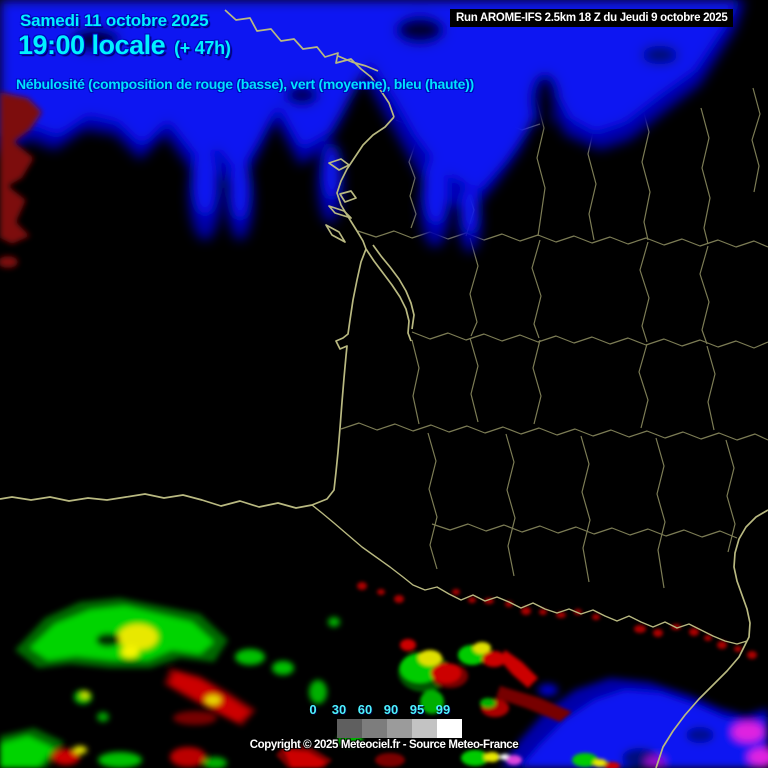 The image size is (768, 768). Describe the element at coordinates (391, 709) in the screenshot. I see `legend-label: 90` at that location.